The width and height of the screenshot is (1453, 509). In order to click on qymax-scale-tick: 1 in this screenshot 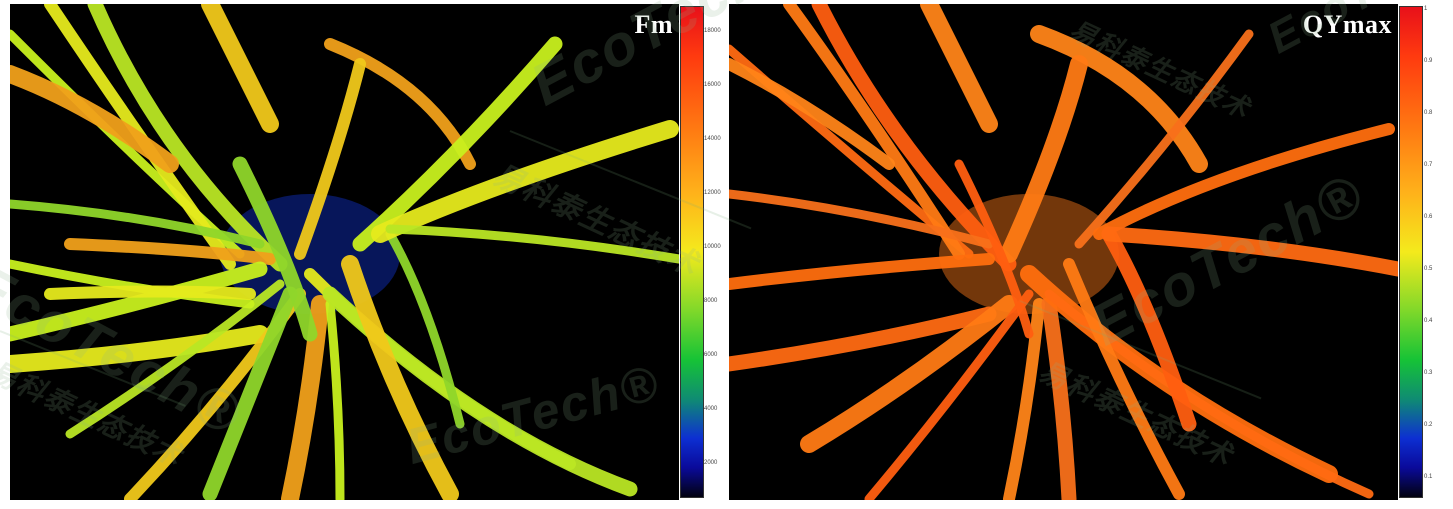, I will do `click(1426, 9)`.